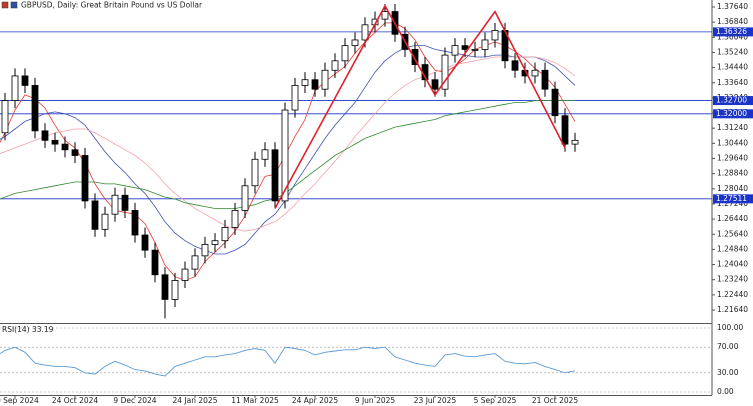 This screenshot has width=753, height=406. Describe the element at coordinates (732, 218) in the screenshot. I see `y-tick-label: 1.26440` at that location.